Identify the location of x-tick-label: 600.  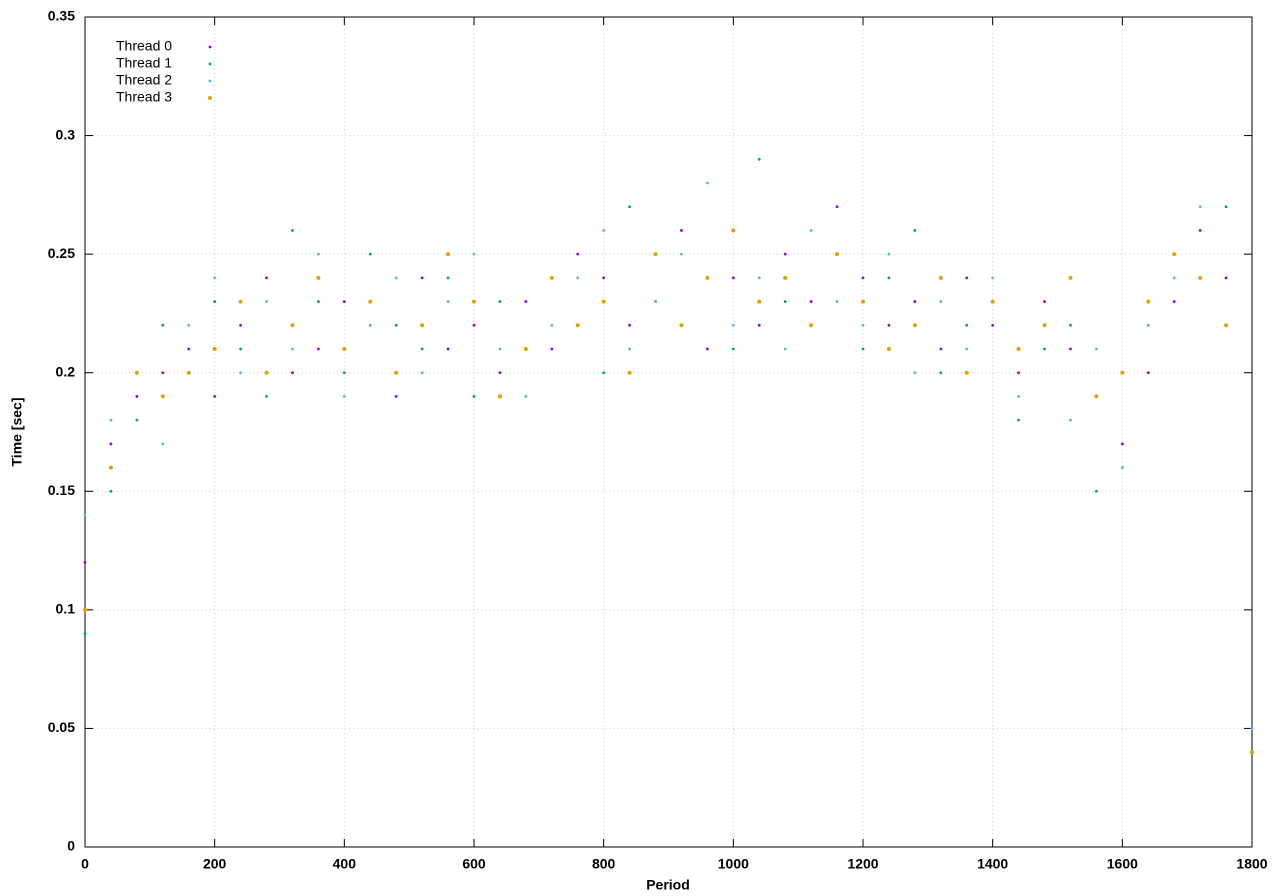
(474, 864).